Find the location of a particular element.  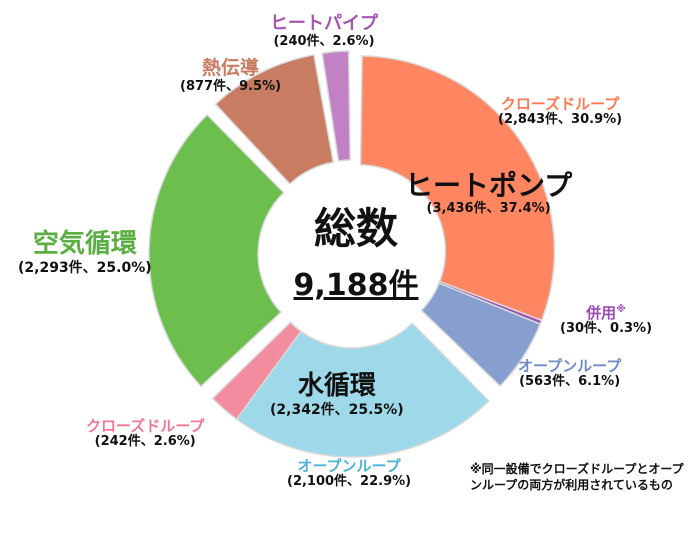

label-hp-closed-loop: クローズドループ (2,843件、30.9%) is located at coordinates (560, 111).